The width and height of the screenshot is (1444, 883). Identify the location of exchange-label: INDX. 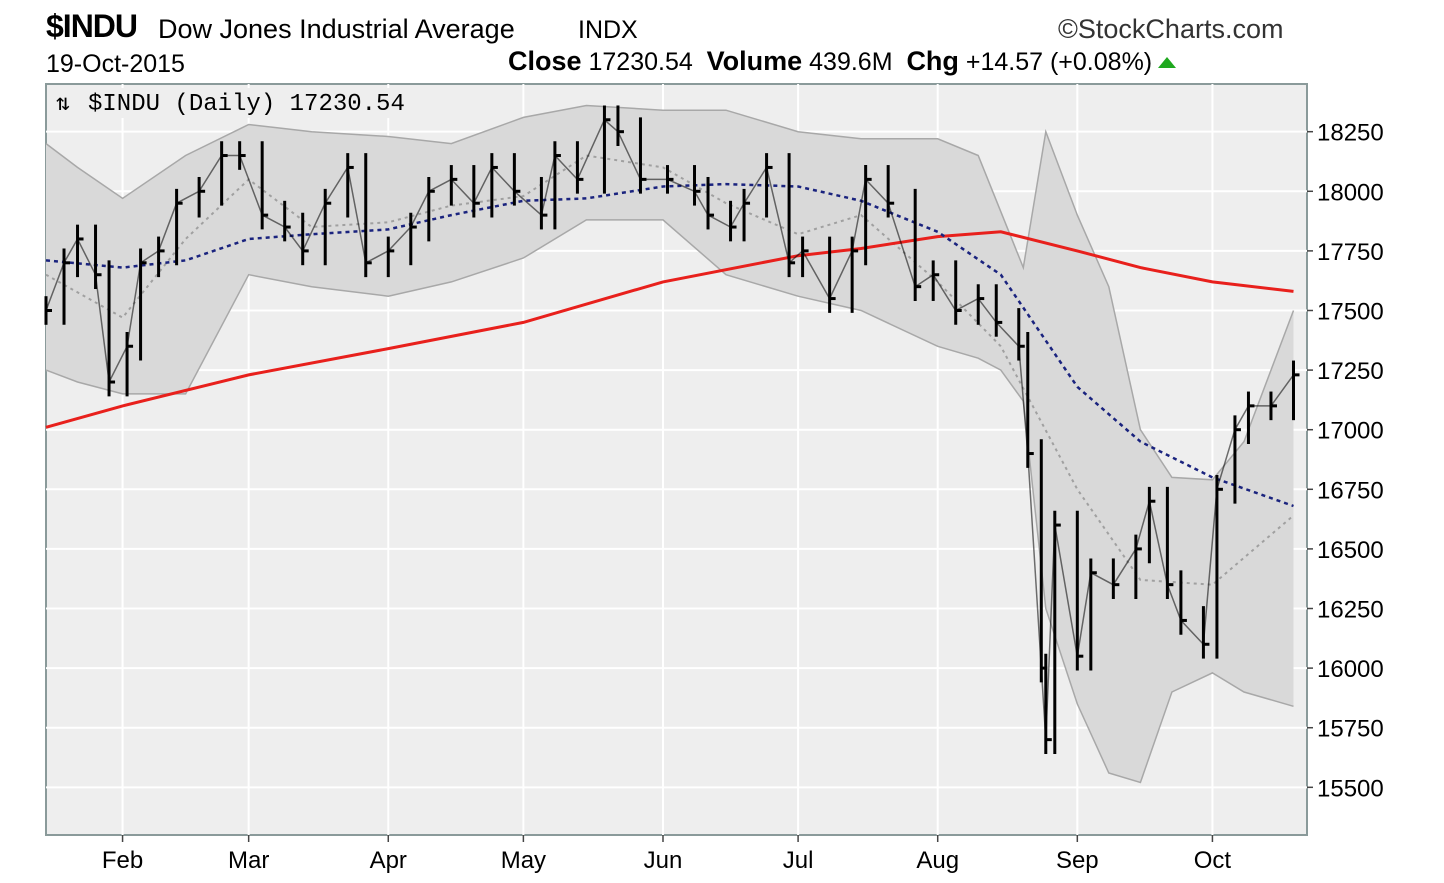
(608, 30).